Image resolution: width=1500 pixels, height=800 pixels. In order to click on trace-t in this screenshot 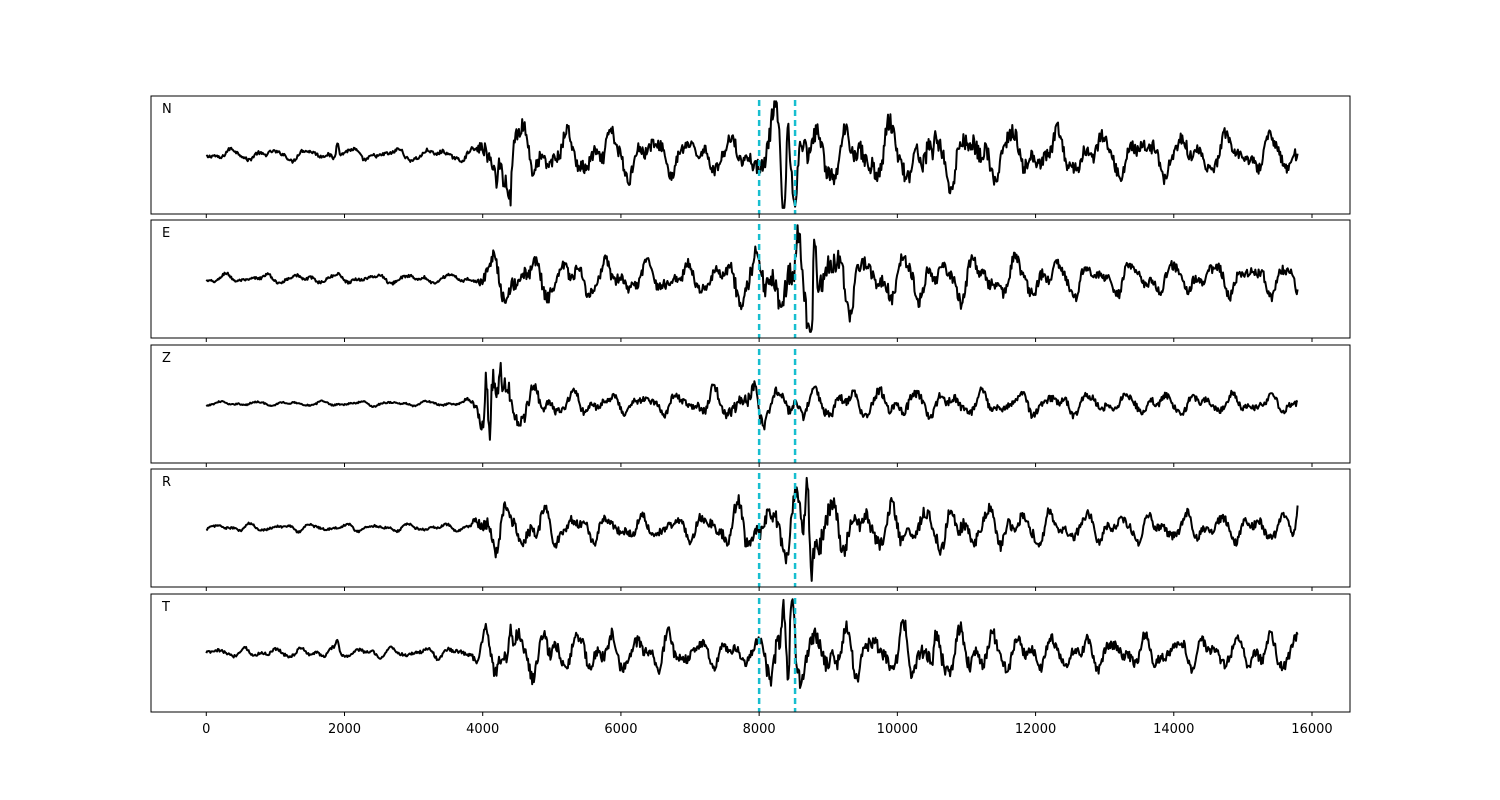, I will do `click(752, 643)`.